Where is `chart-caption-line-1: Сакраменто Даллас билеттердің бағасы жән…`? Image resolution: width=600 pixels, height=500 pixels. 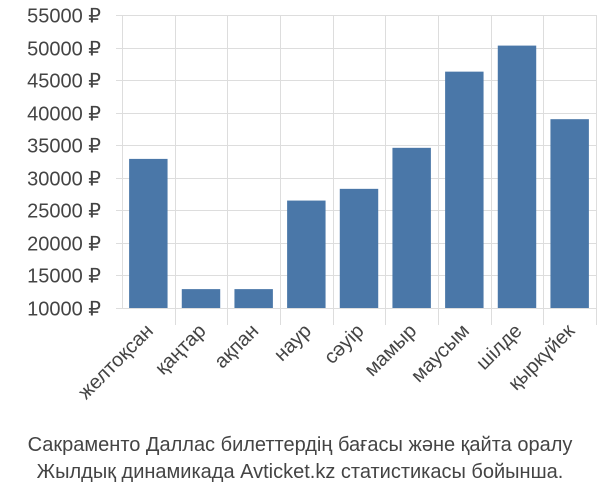 chart-caption-line-1: Сакраменто Даллас билеттердің бағасы жән… is located at coordinates (300, 445).